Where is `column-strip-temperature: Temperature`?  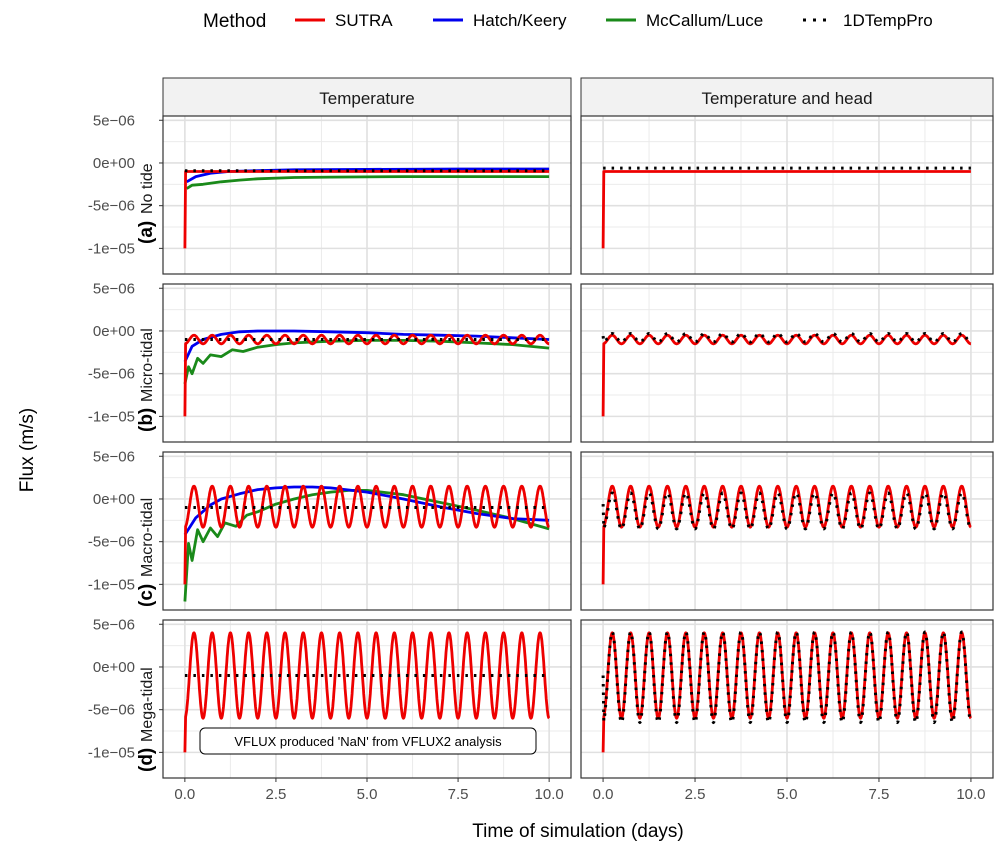
column-strip-temperature: Temperature is located at coordinates (367, 97).